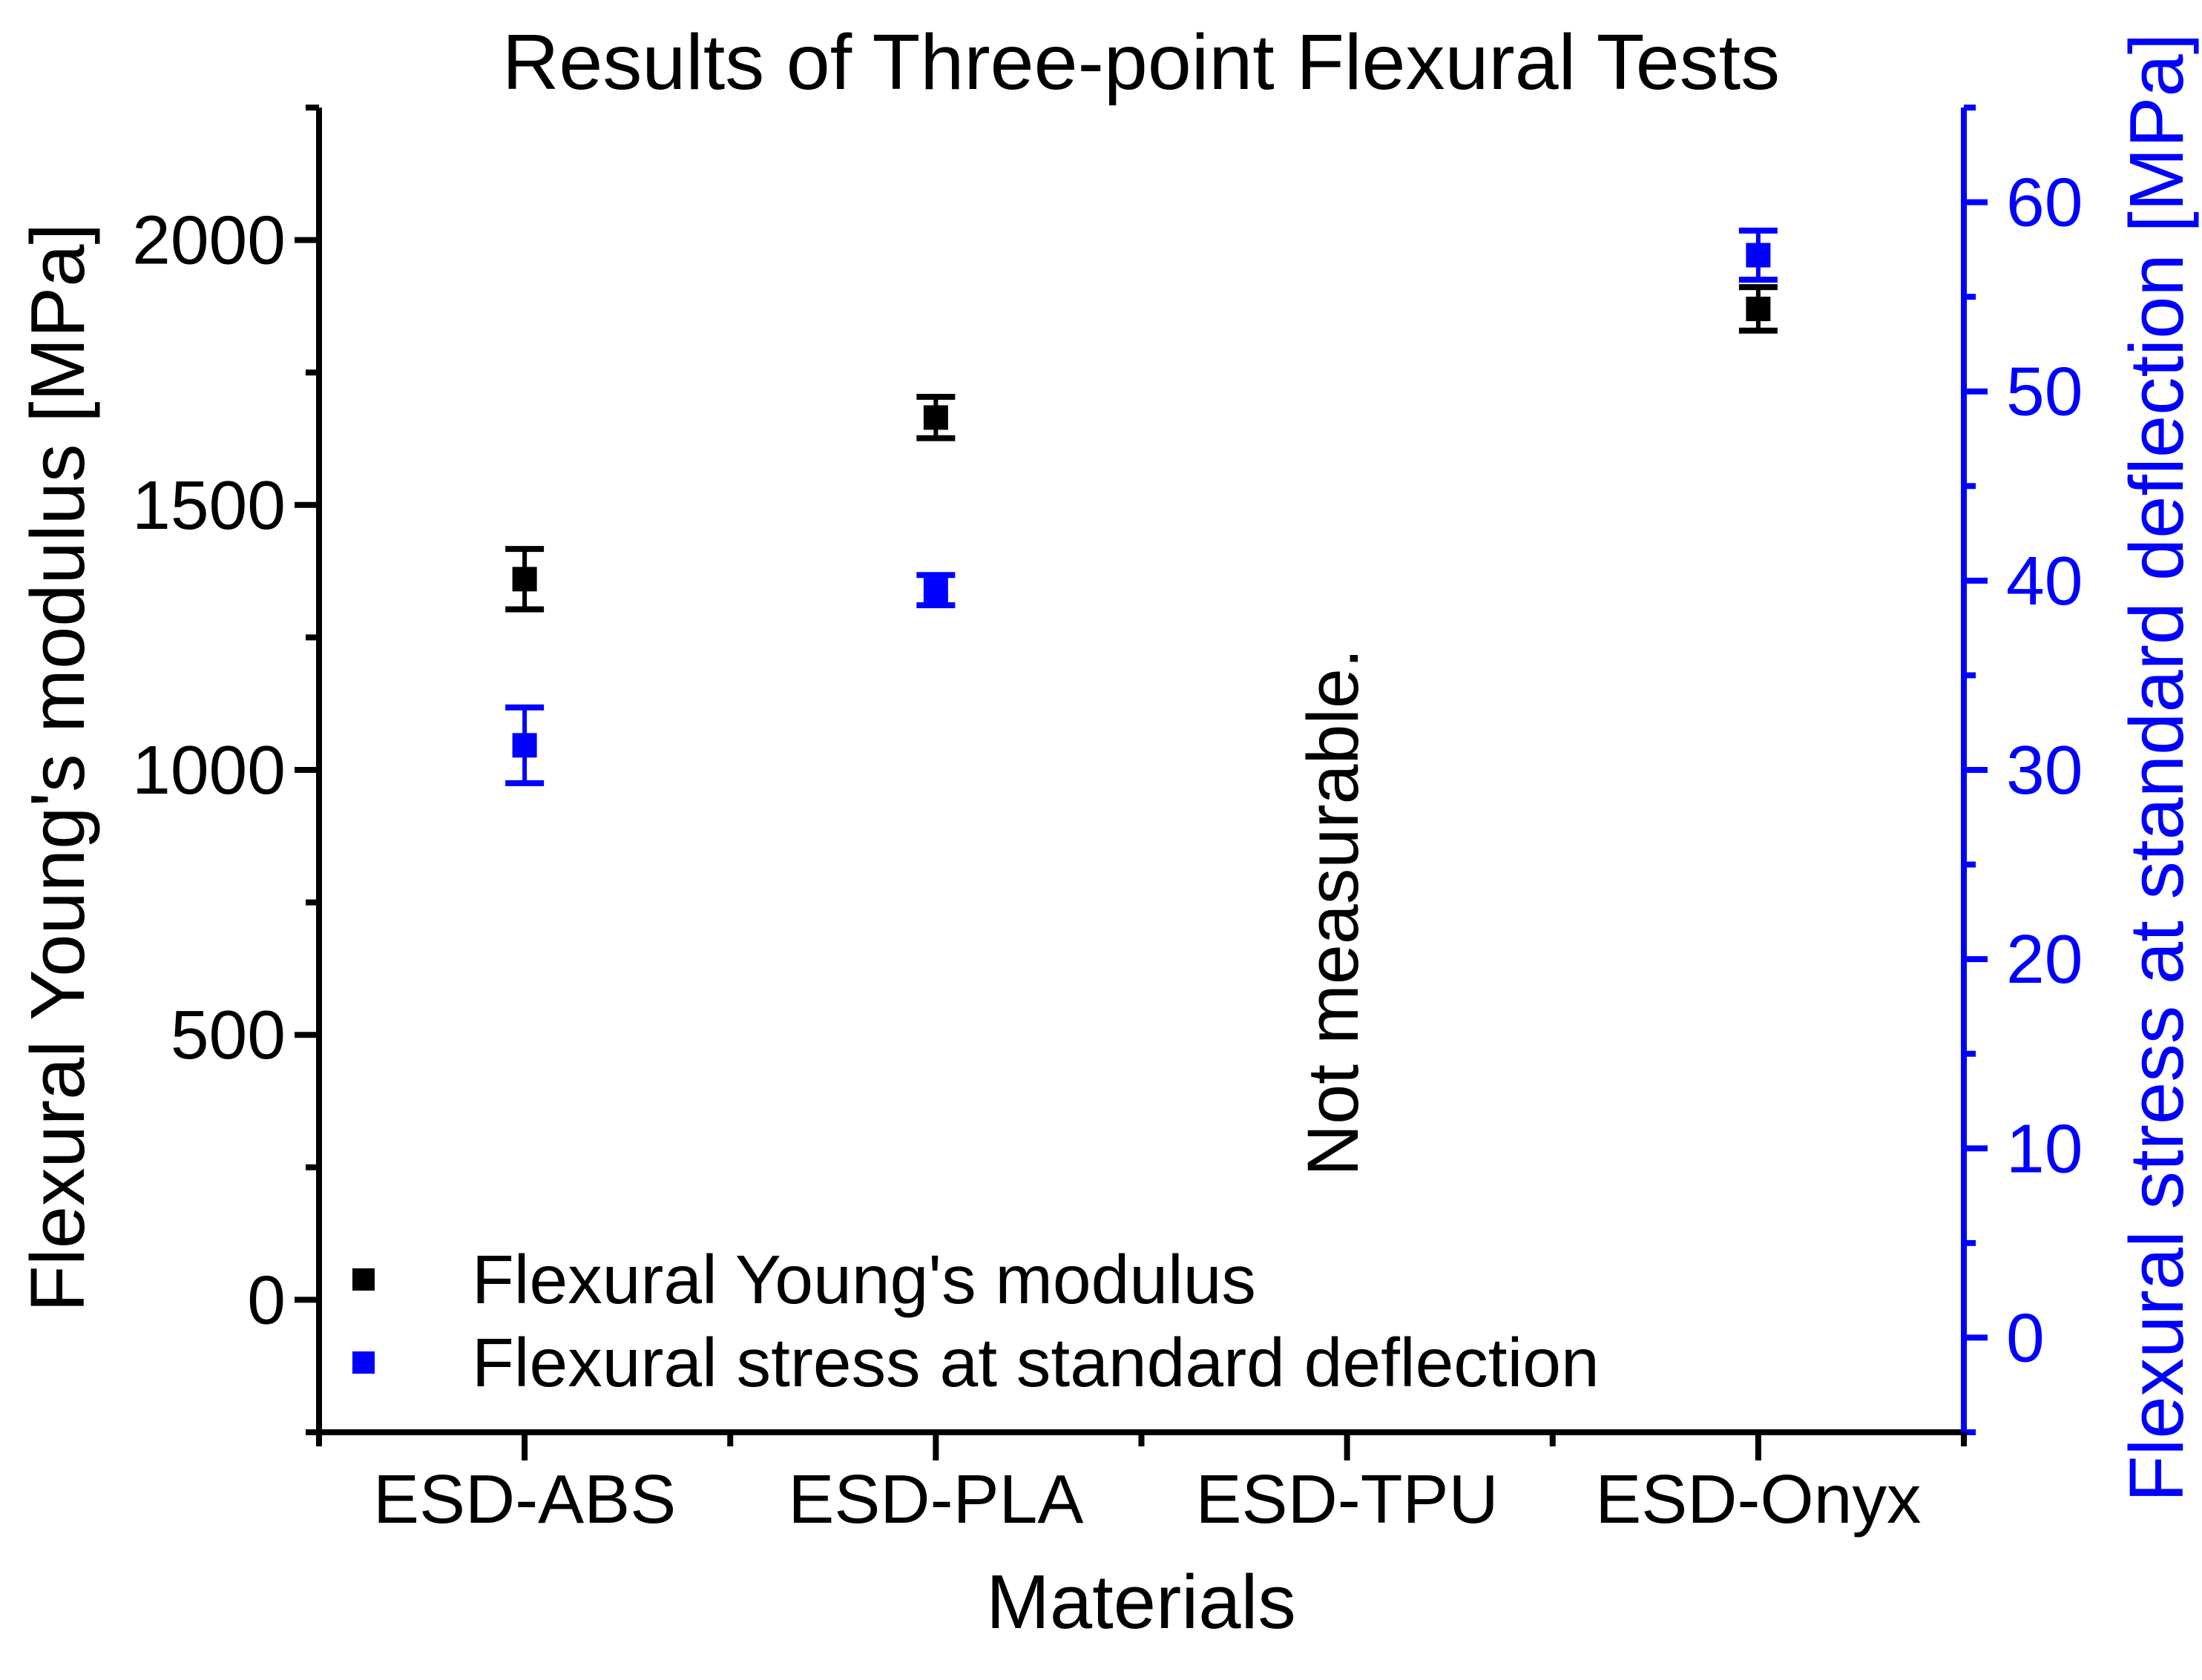  I want to click on x-axis-label: Materials, so click(1141, 1602).